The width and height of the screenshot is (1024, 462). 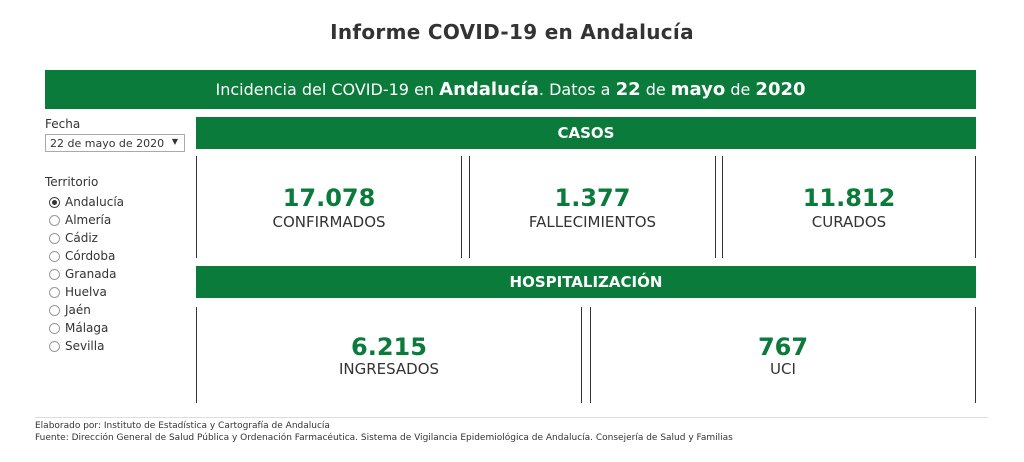 I want to click on curados-label: CURADOS, so click(x=849, y=222).